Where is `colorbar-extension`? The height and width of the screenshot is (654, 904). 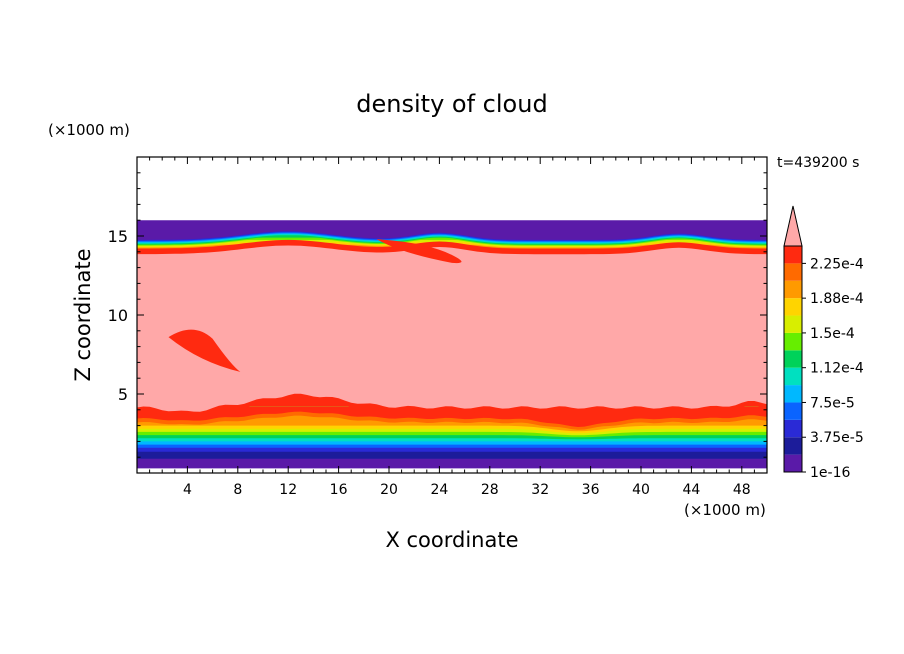 colorbar-extension is located at coordinates (793, 226).